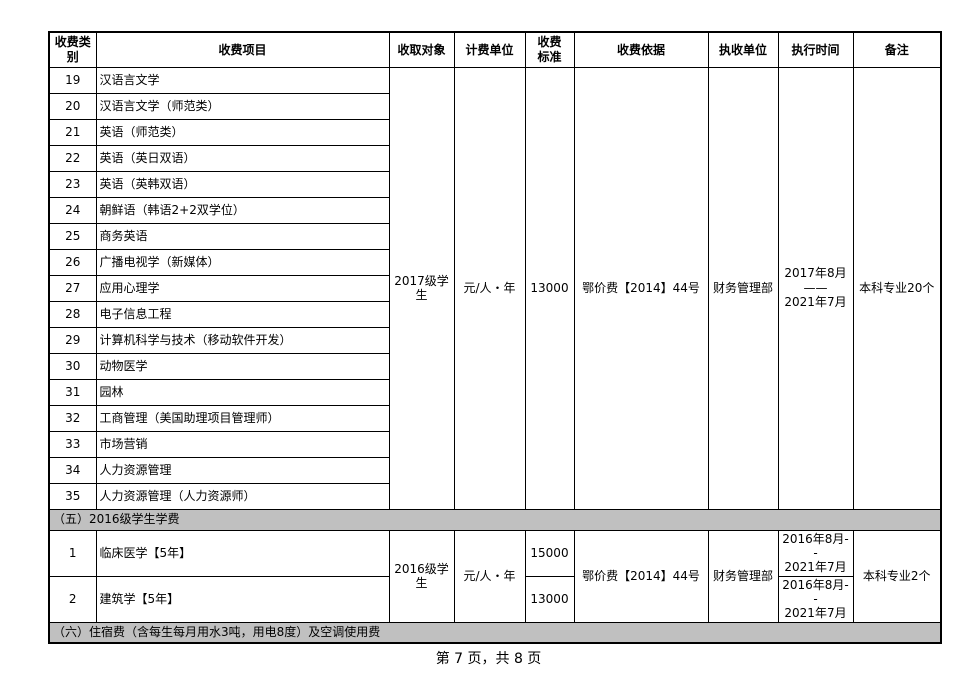 This screenshot has width=977, height=686. I want to click on fee-item: 人力资源管理, so click(242, 470).